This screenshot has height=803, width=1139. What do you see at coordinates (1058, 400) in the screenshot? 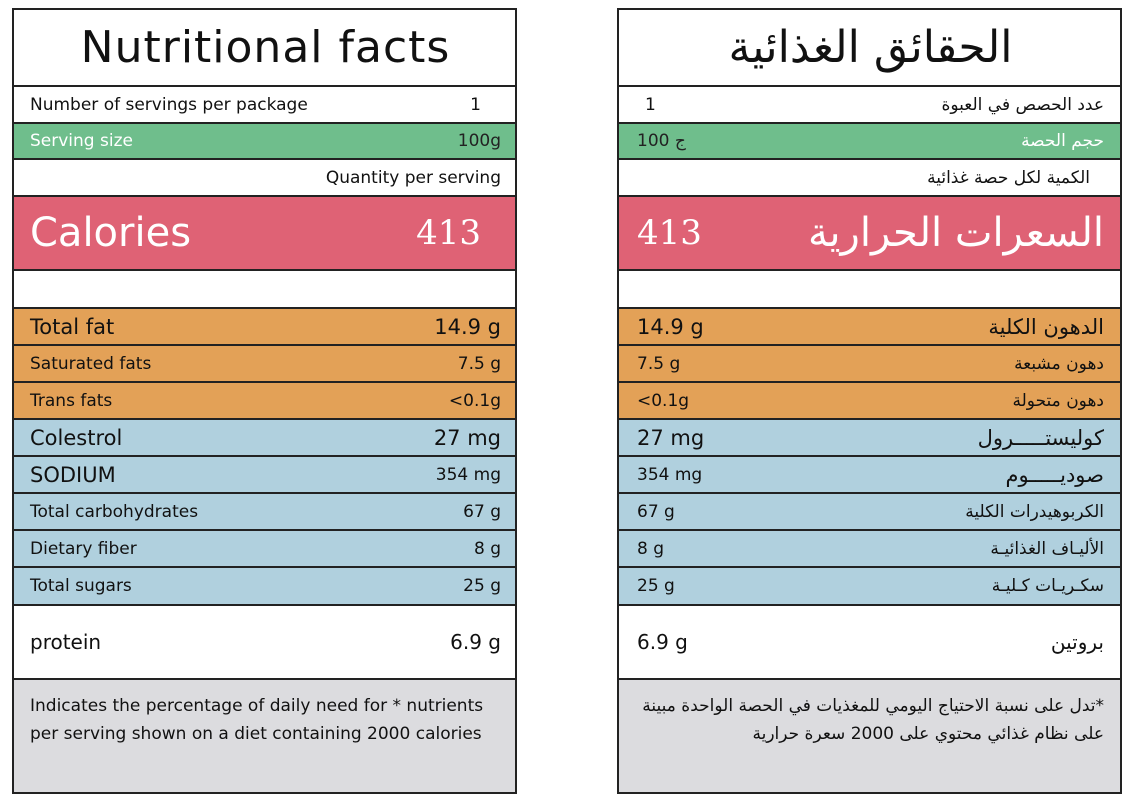
I see `nutrient-label: دهون متحولة` at bounding box center [1058, 400].